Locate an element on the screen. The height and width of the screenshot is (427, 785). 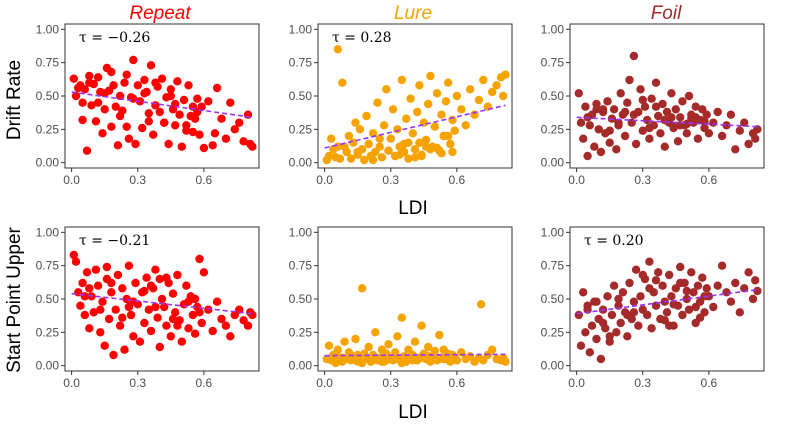
y-tick-label: 0.50 is located at coordinates (301, 96).